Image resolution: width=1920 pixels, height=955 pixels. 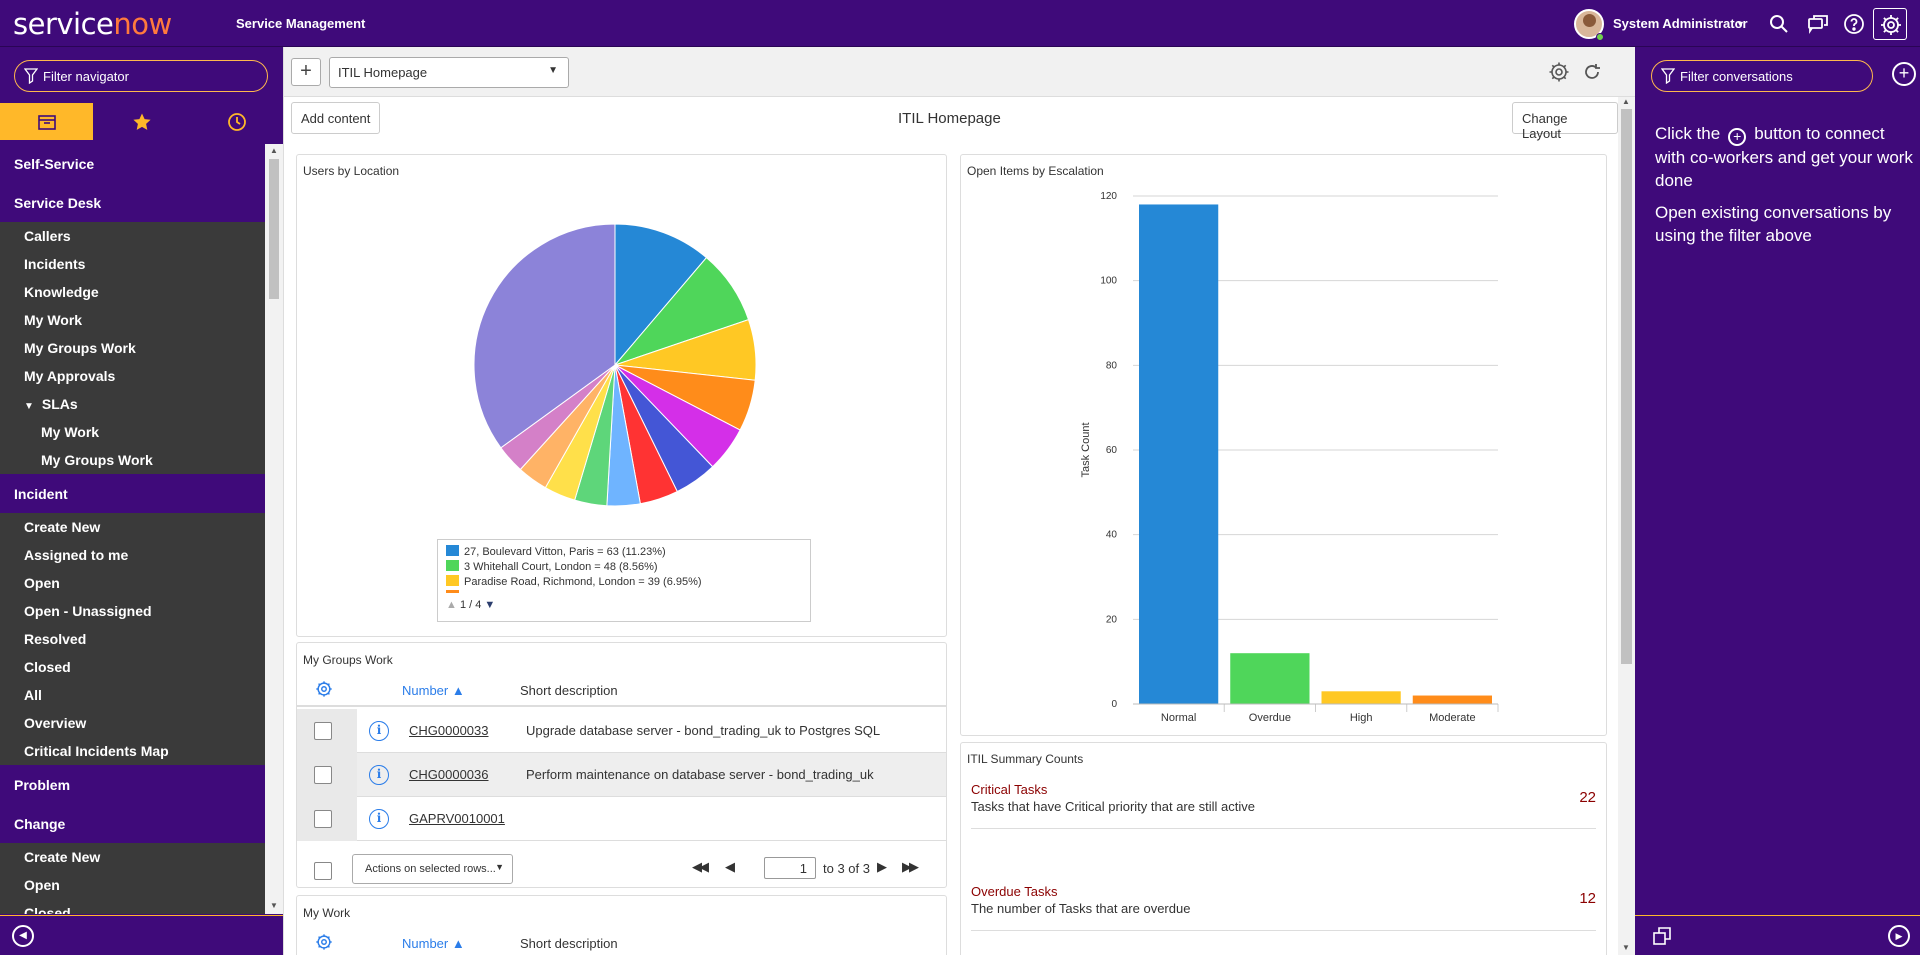 What do you see at coordinates (449, 72) in the screenshot?
I see `homepage-select: ITIL Homepage ▼` at bounding box center [449, 72].